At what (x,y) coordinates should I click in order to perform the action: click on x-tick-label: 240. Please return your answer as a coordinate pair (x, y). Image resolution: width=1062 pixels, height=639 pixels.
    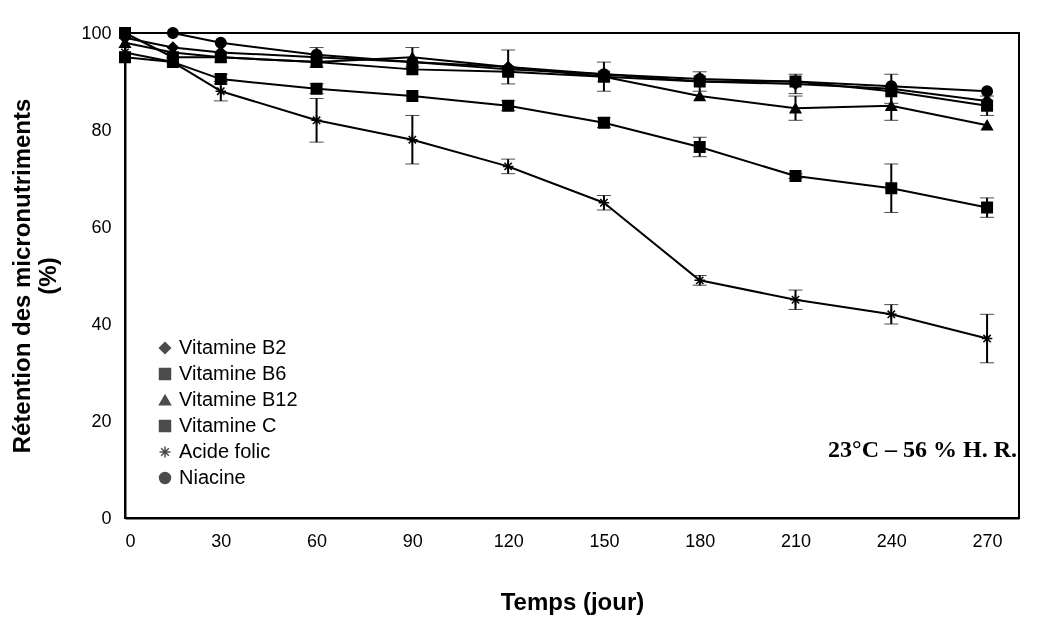
    Looking at the image, I should click on (891, 540).